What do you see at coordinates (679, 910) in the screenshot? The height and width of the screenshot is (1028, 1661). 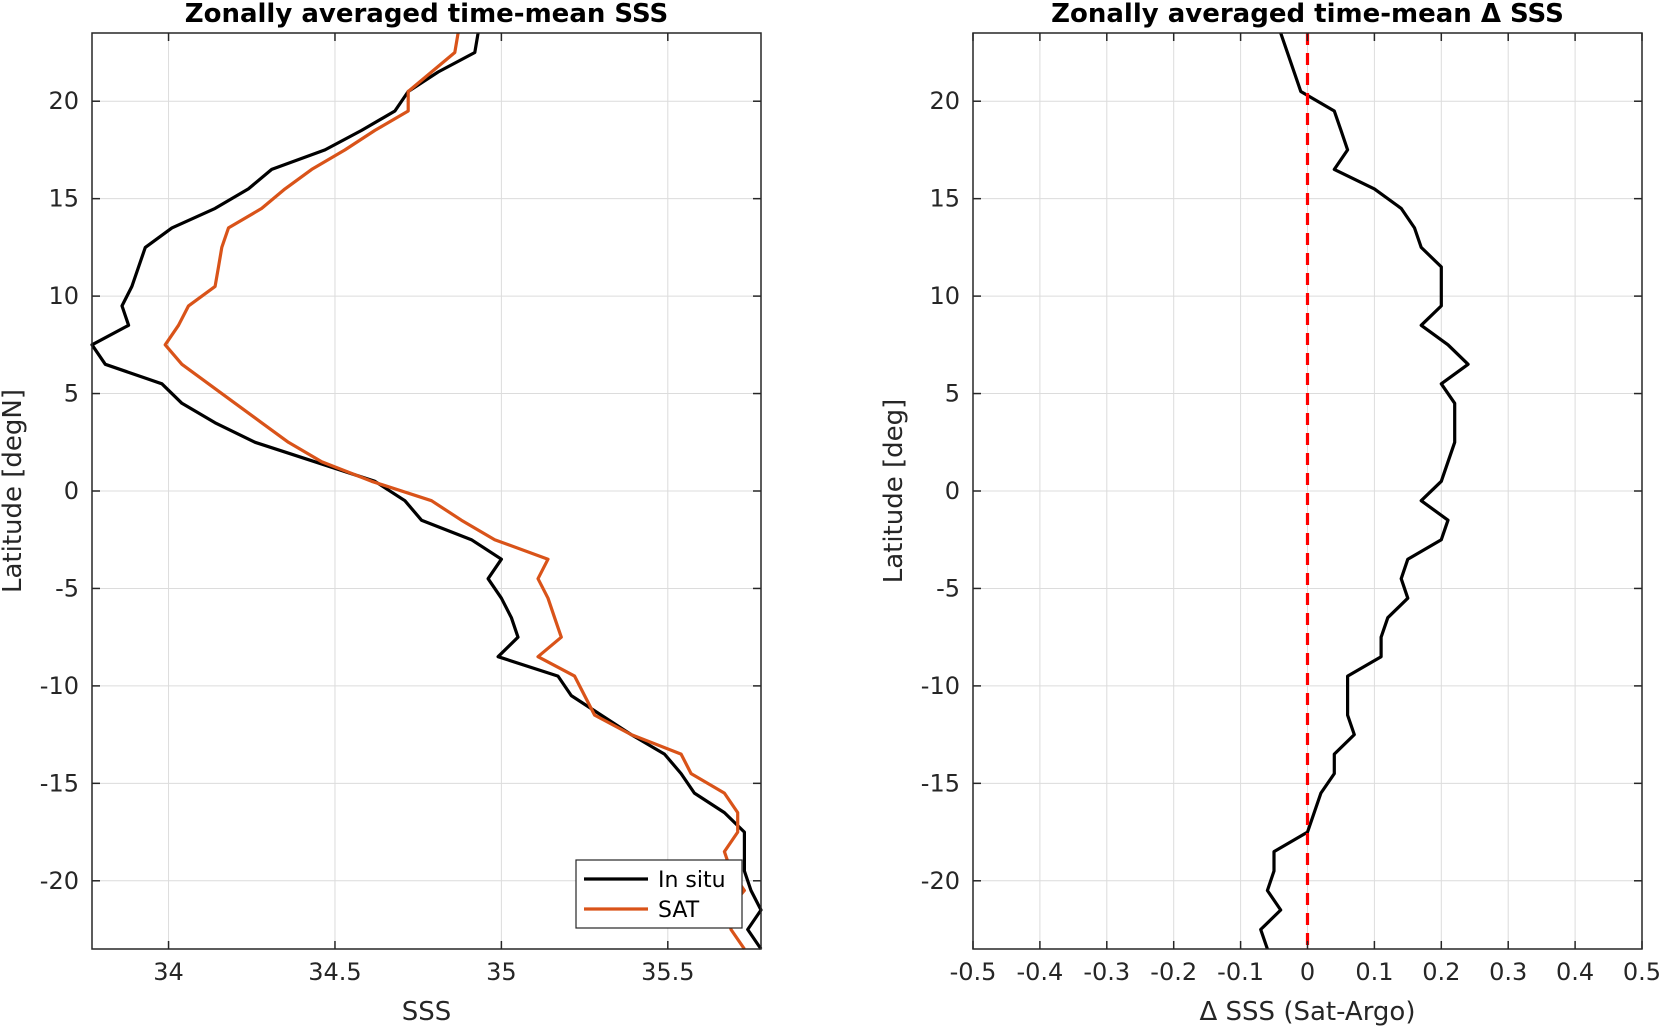 I see `legend-label-sat: SAT` at bounding box center [679, 910].